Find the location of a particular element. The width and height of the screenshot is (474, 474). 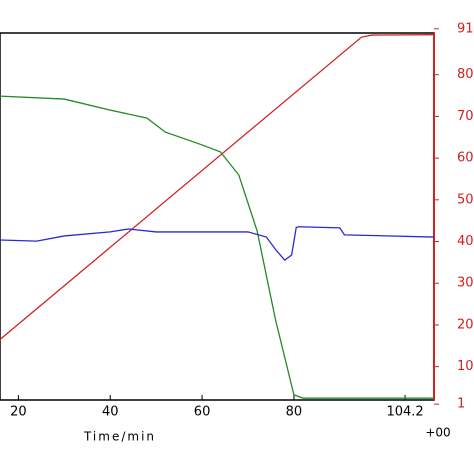

y2-tick-label: 10 is located at coordinates (465, 366).